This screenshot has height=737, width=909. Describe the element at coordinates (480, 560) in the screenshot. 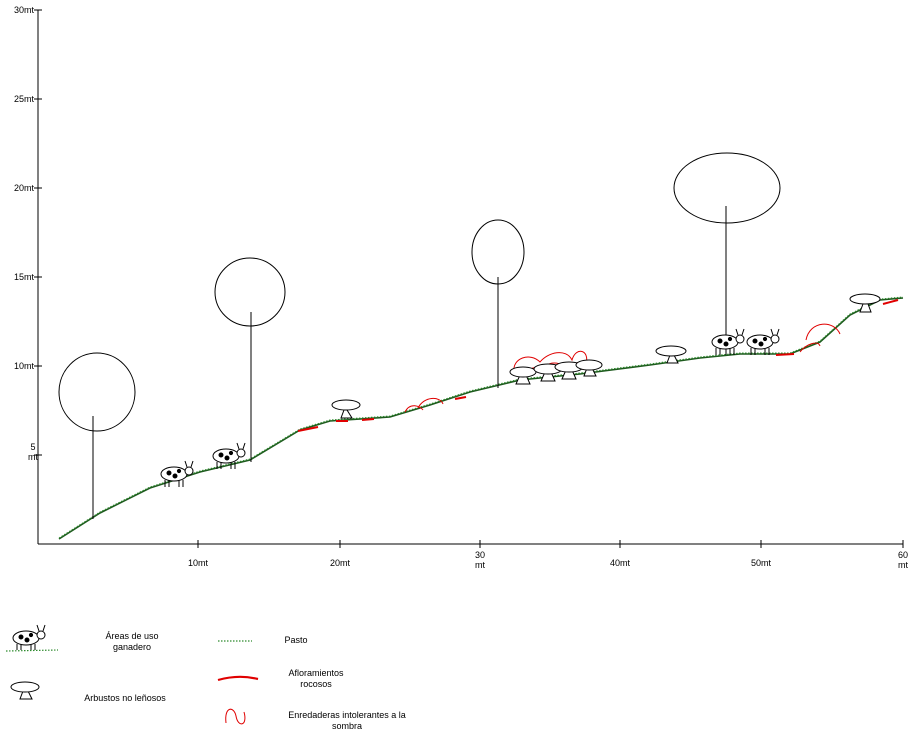

I see `x-label-30: 30 mt` at that location.